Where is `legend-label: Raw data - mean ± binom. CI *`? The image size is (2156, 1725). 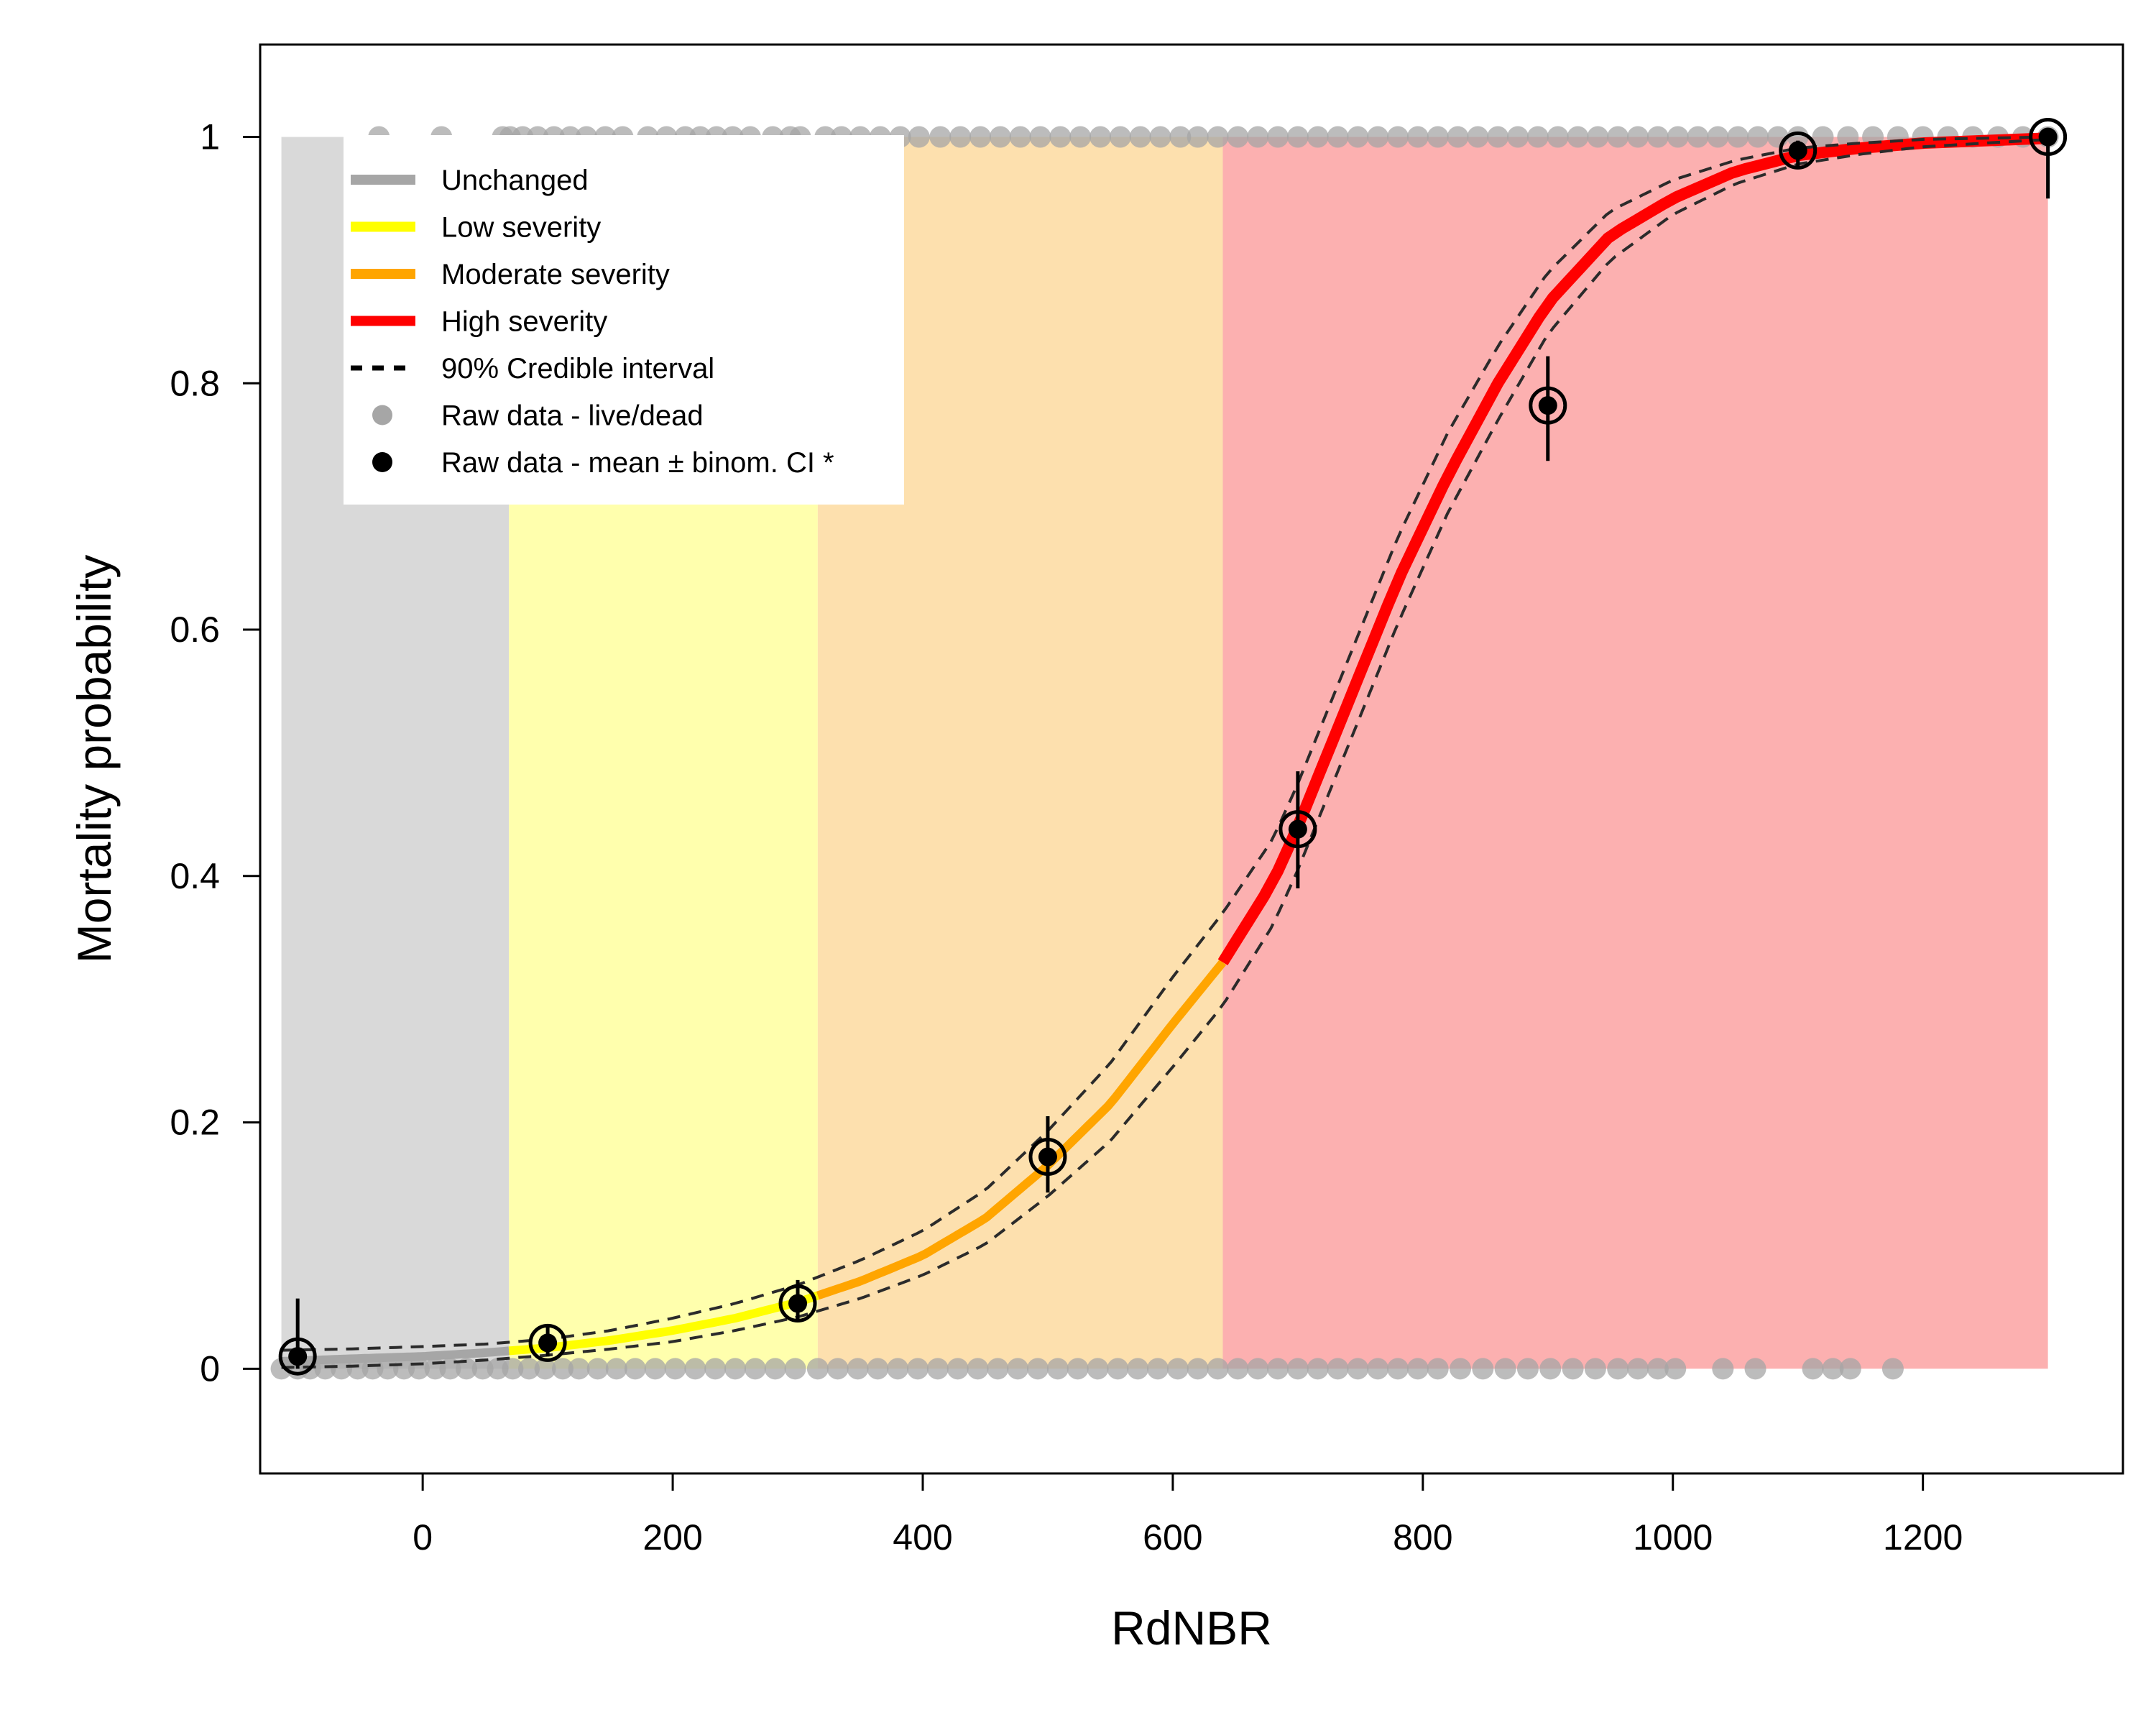
legend-label: Raw data - mean ± binom. CI * is located at coordinates (637, 463).